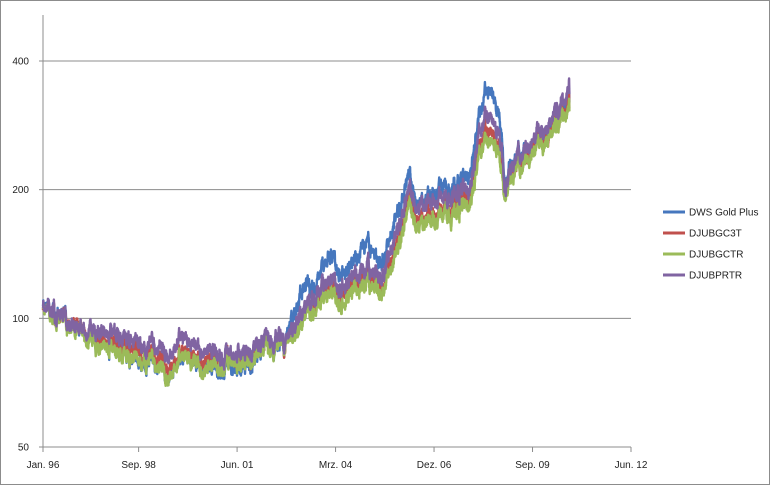 The width and height of the screenshot is (770, 489). What do you see at coordinates (715, 234) in the screenshot?
I see `legend-label: DJUBGC3T` at bounding box center [715, 234].